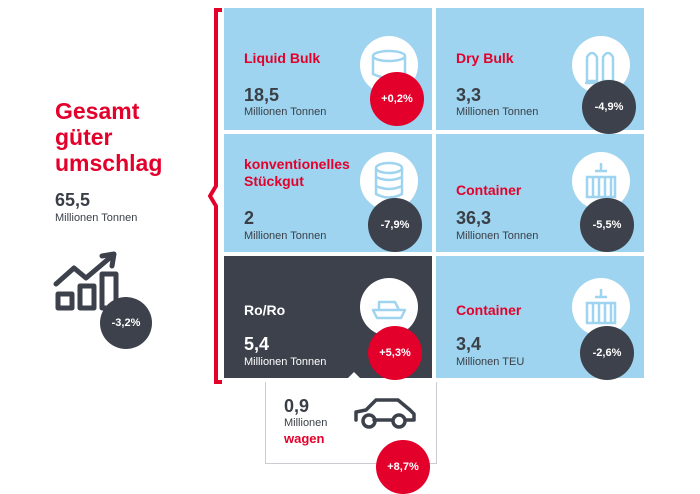 This screenshot has height=494, width=700. Describe the element at coordinates (84, 137) in the screenshot. I see `summary-title-line-2: güter` at that location.